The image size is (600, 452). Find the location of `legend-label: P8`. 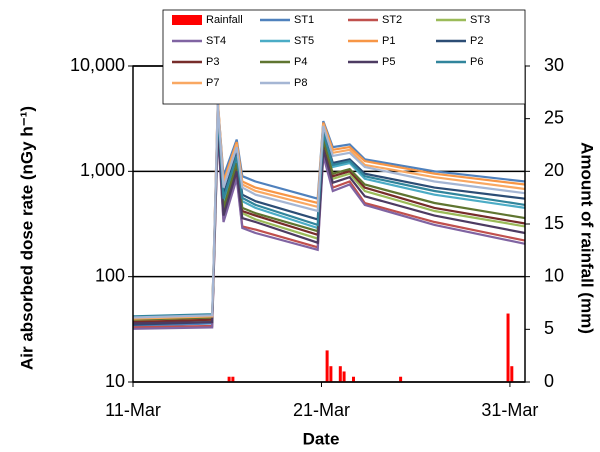

legend-label: P8 is located at coordinates (300, 83).